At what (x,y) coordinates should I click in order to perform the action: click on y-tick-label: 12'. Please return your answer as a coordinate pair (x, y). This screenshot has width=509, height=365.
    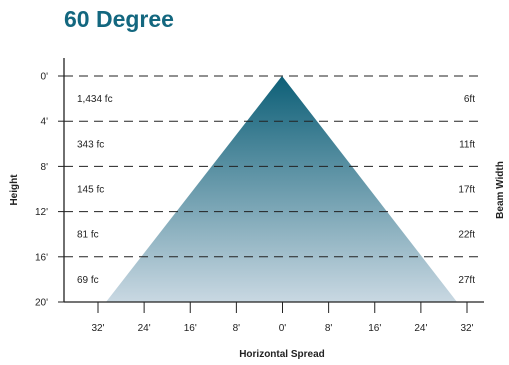
    Looking at the image, I should click on (41, 212).